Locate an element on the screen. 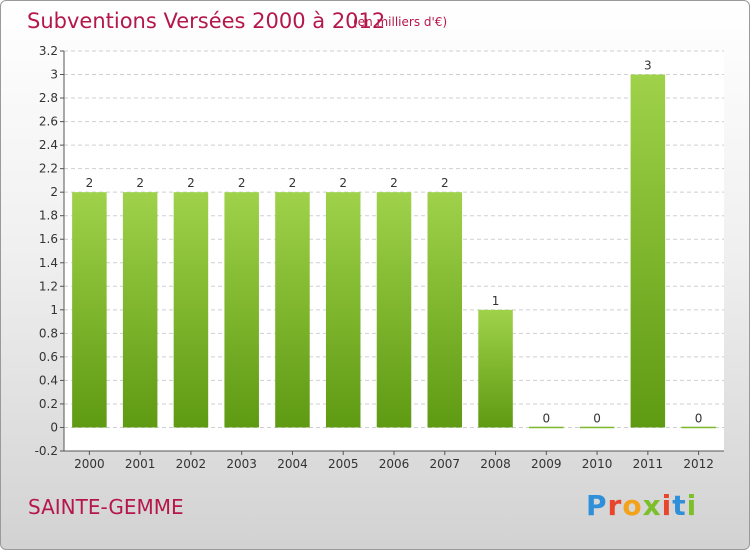  y-tick-label: 1 is located at coordinates (54, 310).